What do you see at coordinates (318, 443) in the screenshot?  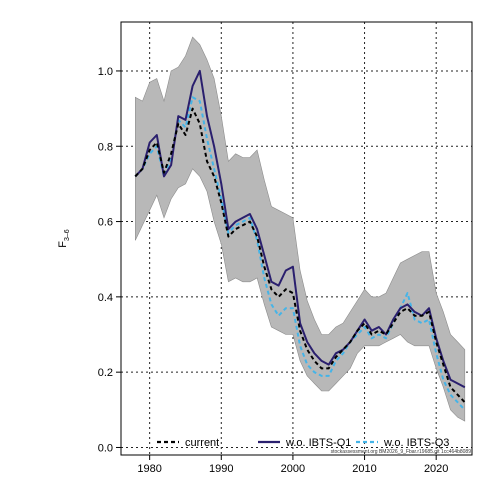 I see `legend-label-1: w.o. IBTS-Q1` at bounding box center [318, 443].